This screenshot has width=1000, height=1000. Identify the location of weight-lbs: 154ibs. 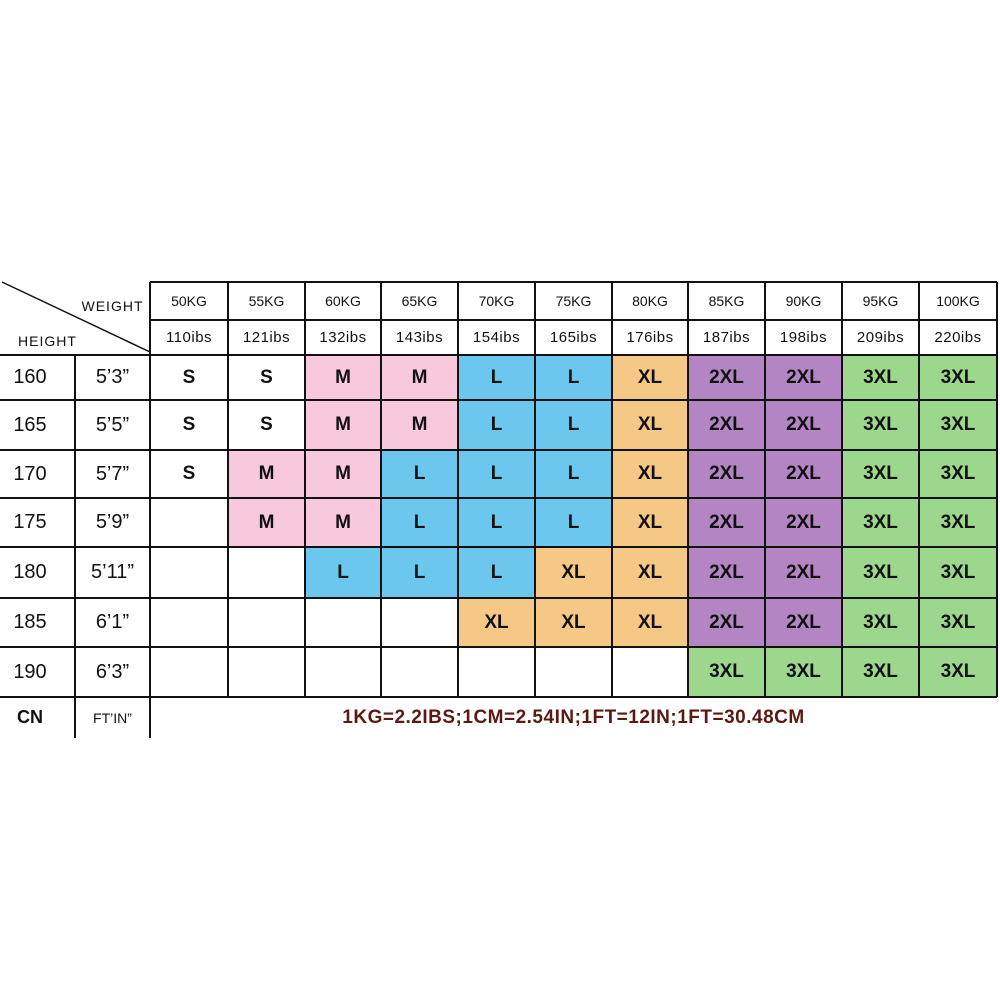
(496, 337).